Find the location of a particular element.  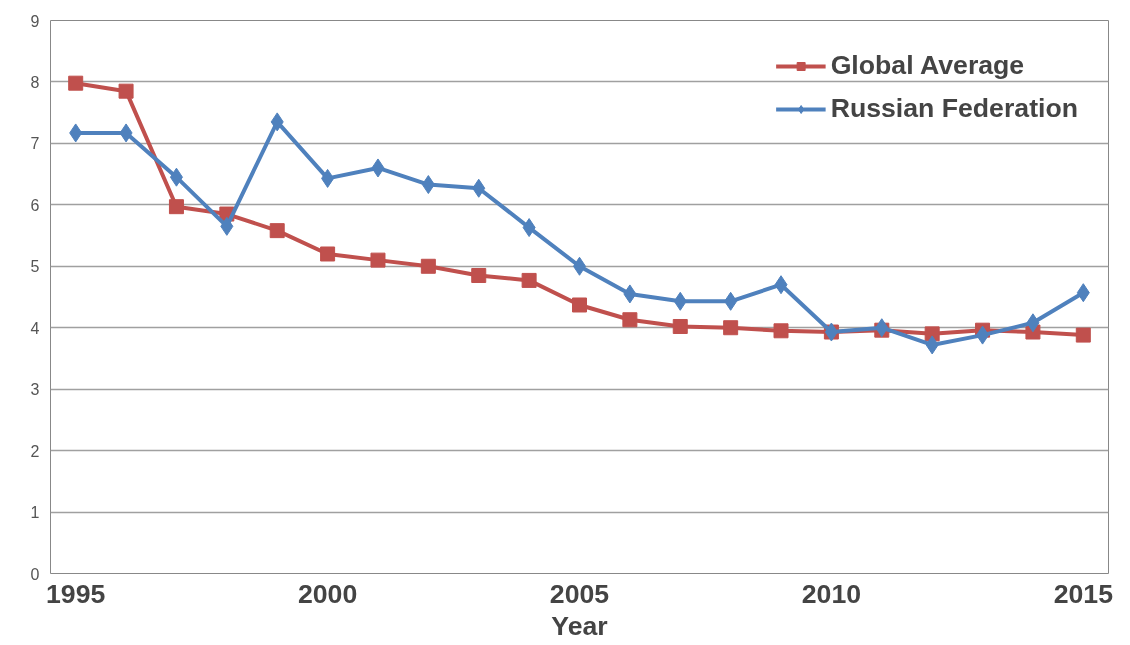

x-tick-label: 2000 is located at coordinates (327, 593).